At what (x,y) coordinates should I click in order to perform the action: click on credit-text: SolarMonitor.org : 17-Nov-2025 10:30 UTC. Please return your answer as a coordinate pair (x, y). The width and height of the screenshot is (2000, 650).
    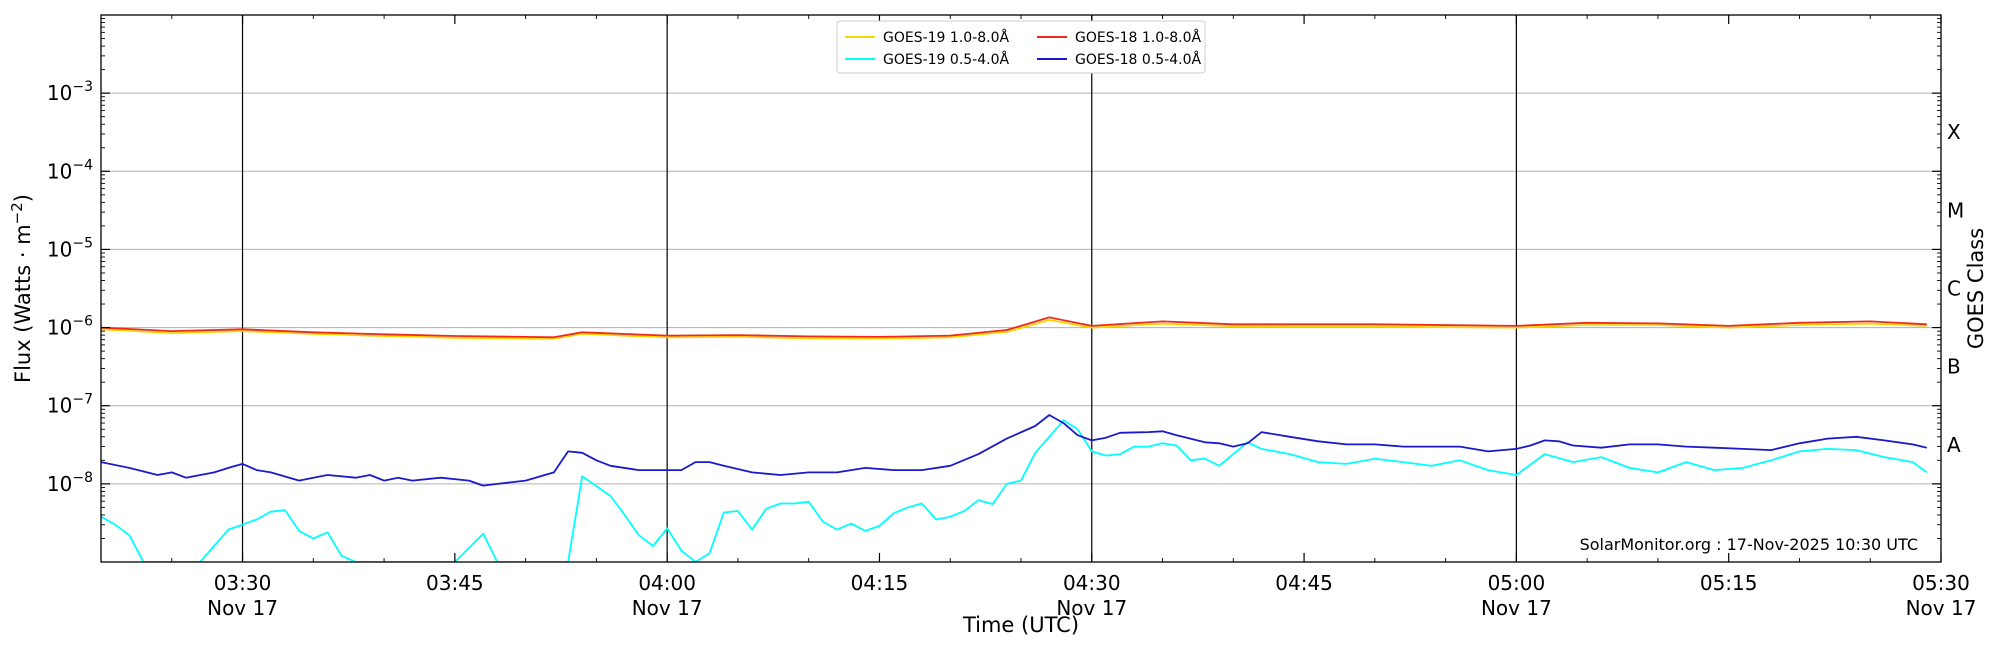
    Looking at the image, I should click on (1749, 544).